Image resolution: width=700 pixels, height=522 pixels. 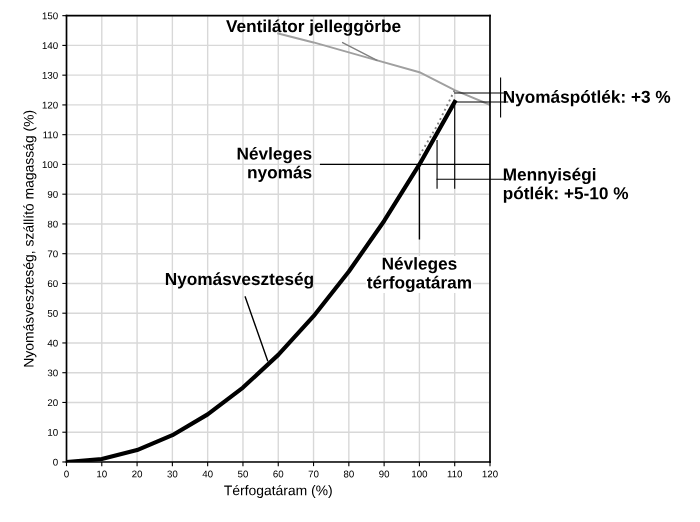 I want to click on line-series, so click(x=383, y=69).